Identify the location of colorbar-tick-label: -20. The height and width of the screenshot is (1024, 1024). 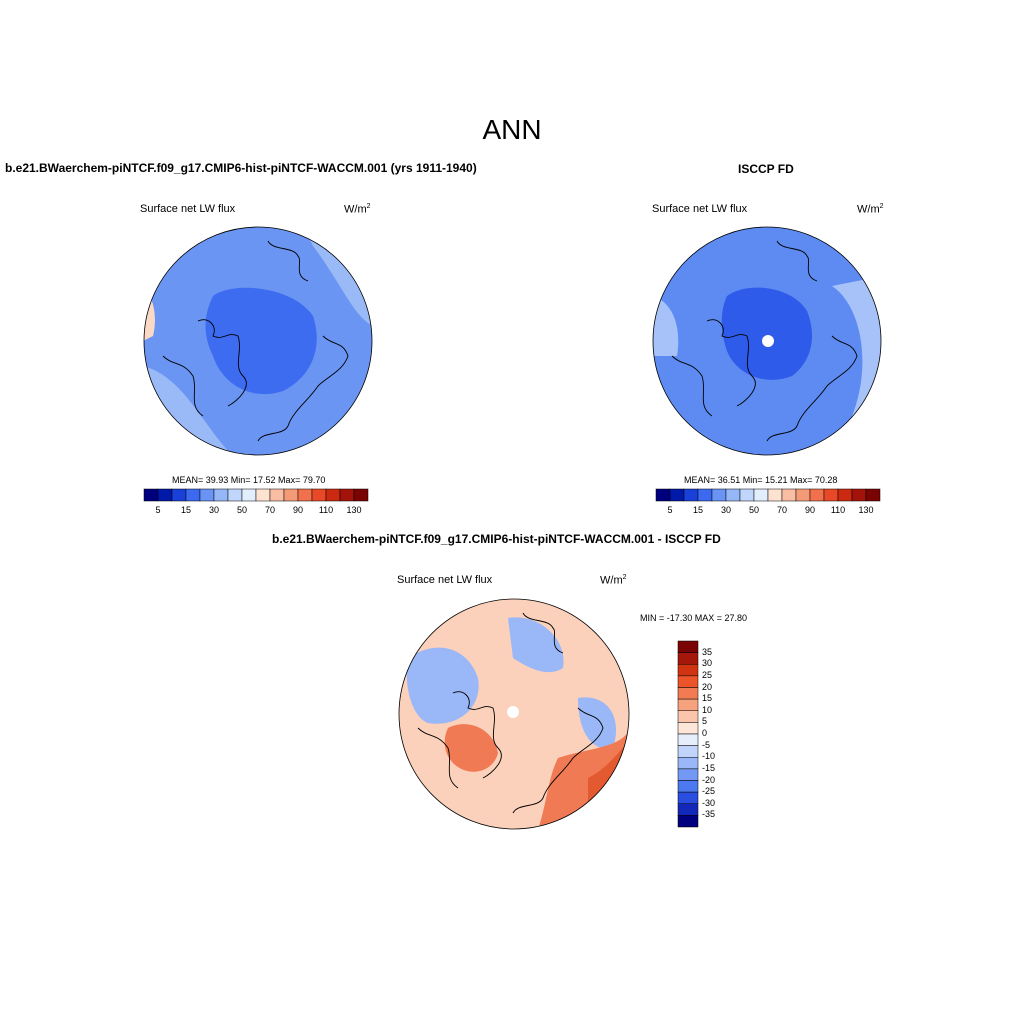
(709, 779).